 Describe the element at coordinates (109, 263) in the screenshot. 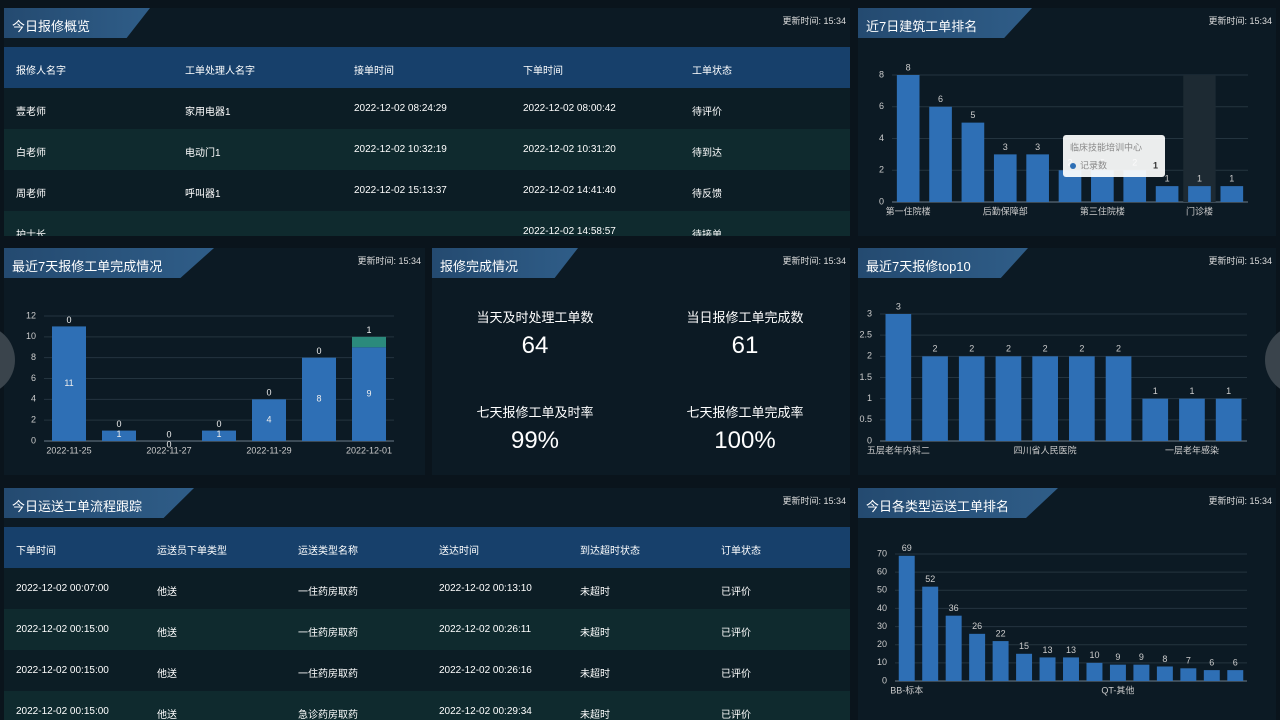

I see `title-tab: 最近7天报修工单完成情况` at that location.